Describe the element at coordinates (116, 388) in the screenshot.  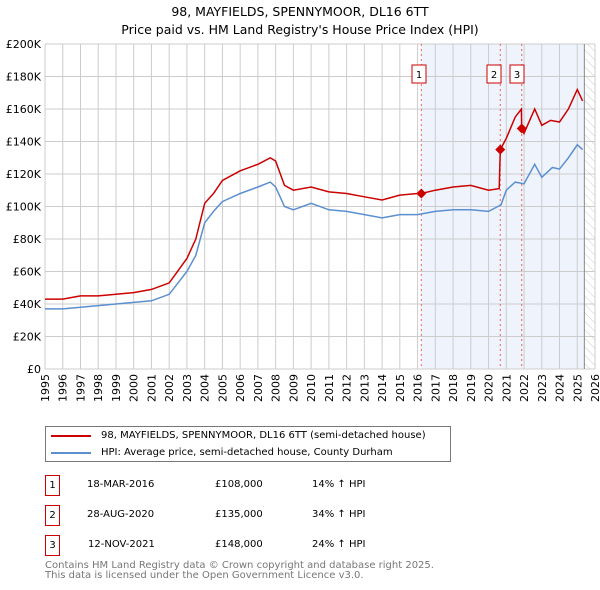
I see `x-tick-label: 1999` at that location.